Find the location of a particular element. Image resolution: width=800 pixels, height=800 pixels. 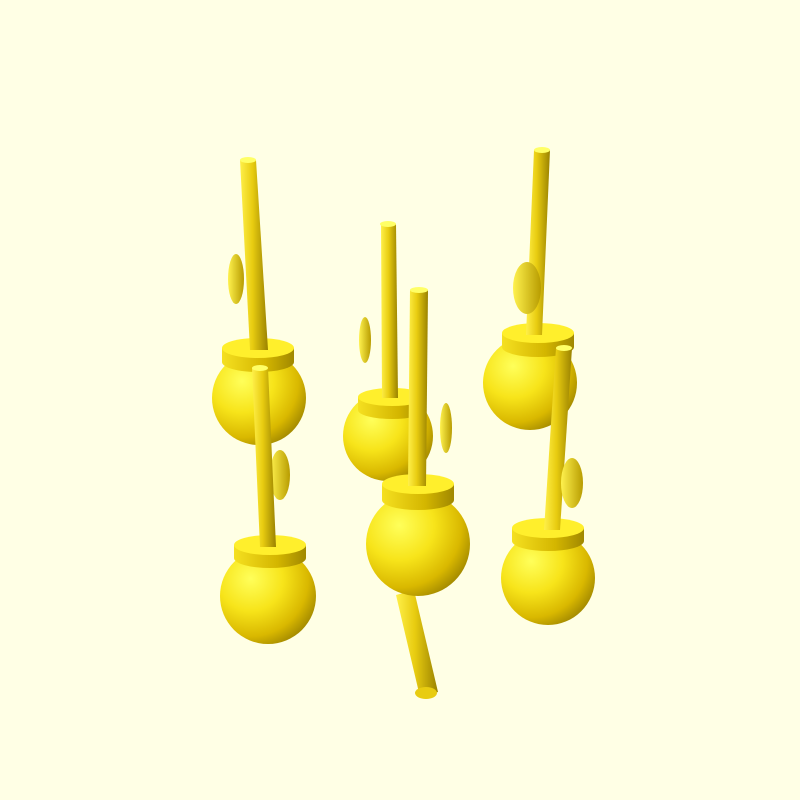

pin-middle-back is located at coordinates (397, 351).